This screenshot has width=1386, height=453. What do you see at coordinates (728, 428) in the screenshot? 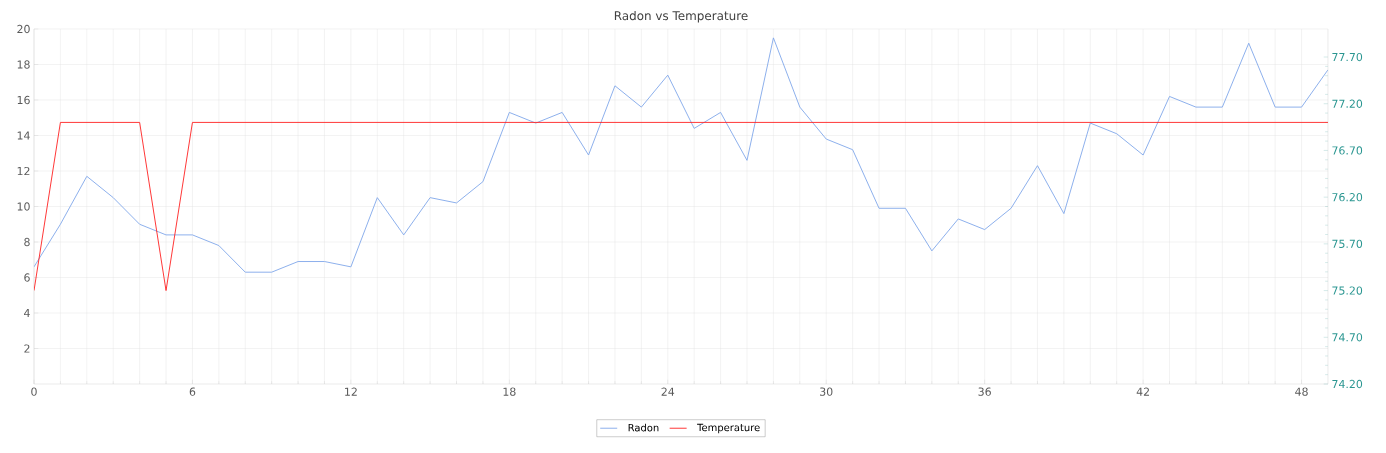
I see `legend-label: Temperature` at bounding box center [728, 428].